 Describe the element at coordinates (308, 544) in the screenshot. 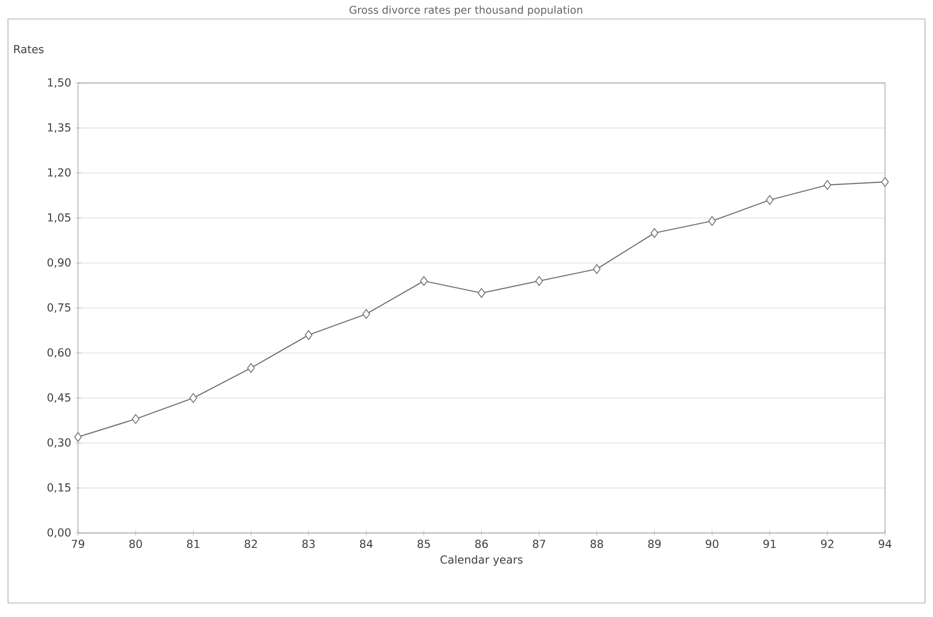

I see `x-tick-label: 83` at that location.